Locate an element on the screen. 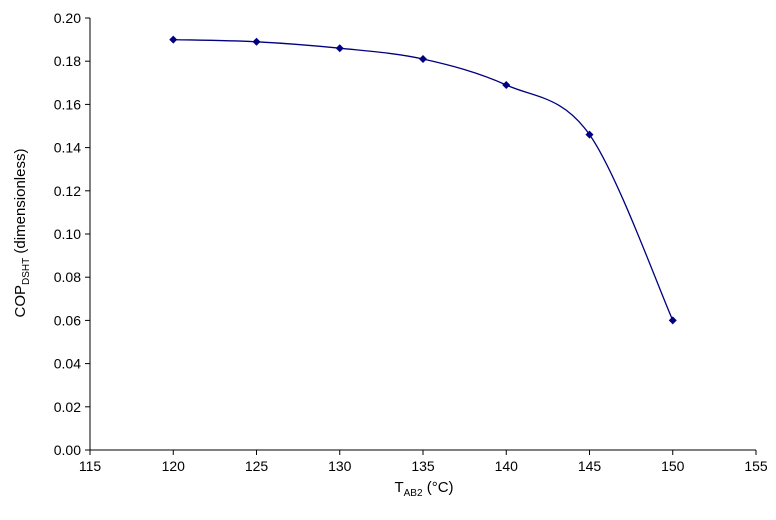  x-axis-title: TAB2 (°C) is located at coordinates (423, 489).